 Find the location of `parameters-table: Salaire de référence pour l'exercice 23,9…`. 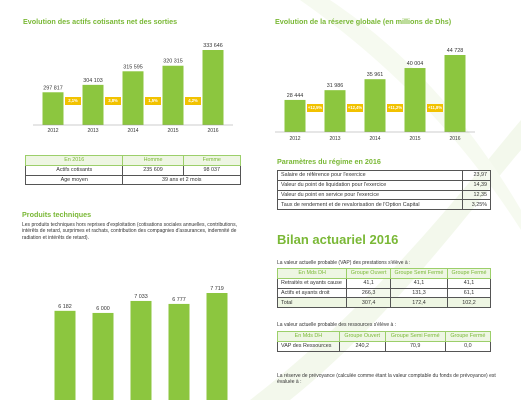

parameters-table: Salaire de référence pour l'exercice 23,9… is located at coordinates (384, 190).